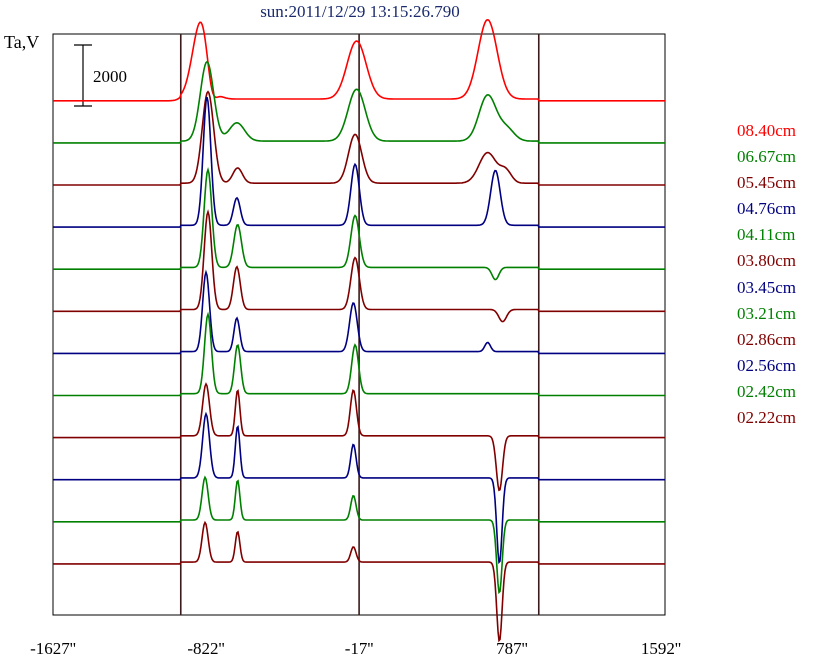 This screenshot has width=813, height=662. I want to click on legend-item: 05.45cm, so click(767, 183).